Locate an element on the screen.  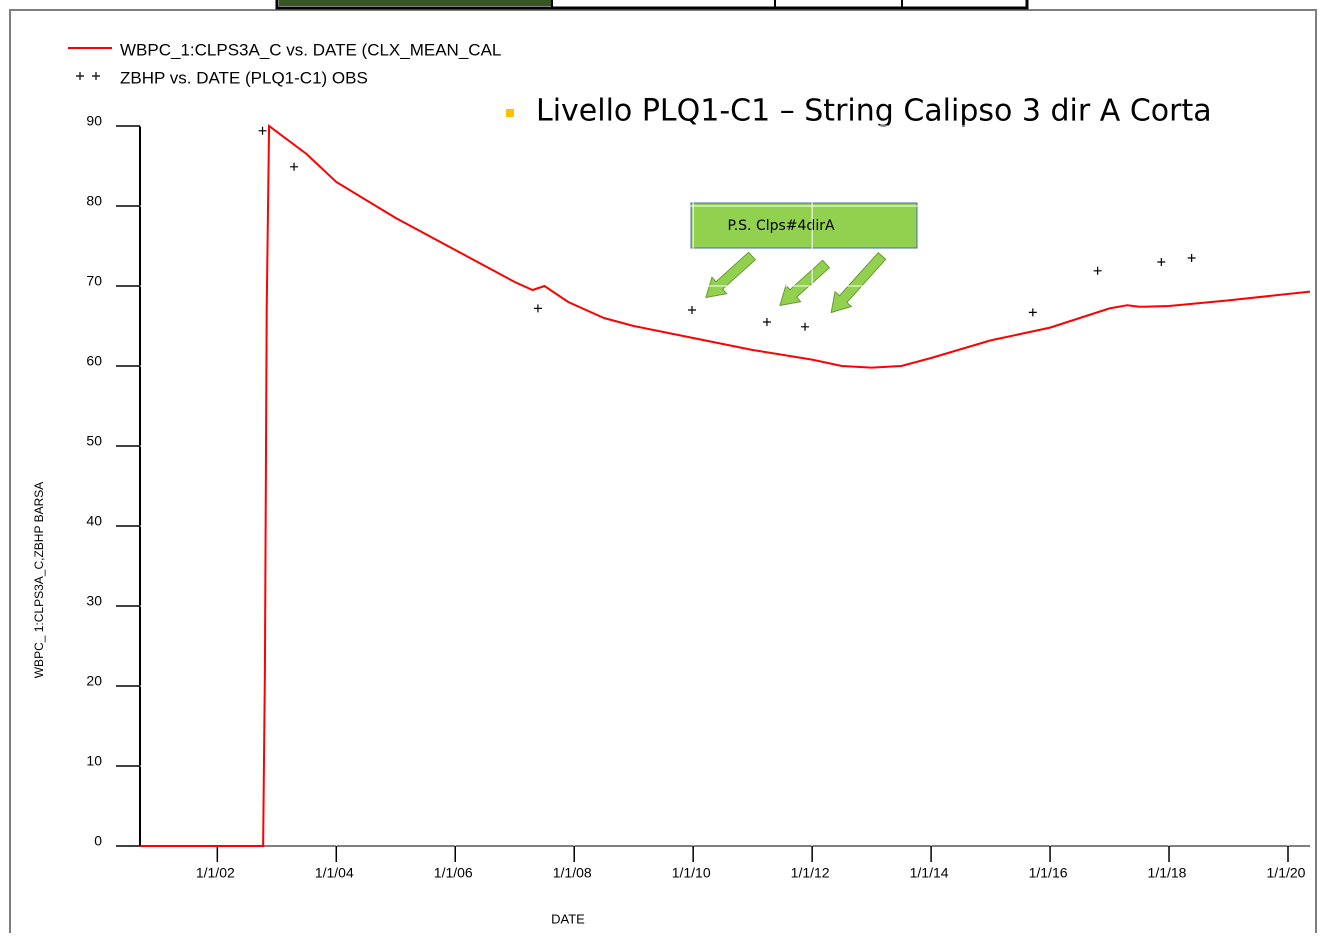
top-bar-box is located at coordinates (652, 5).